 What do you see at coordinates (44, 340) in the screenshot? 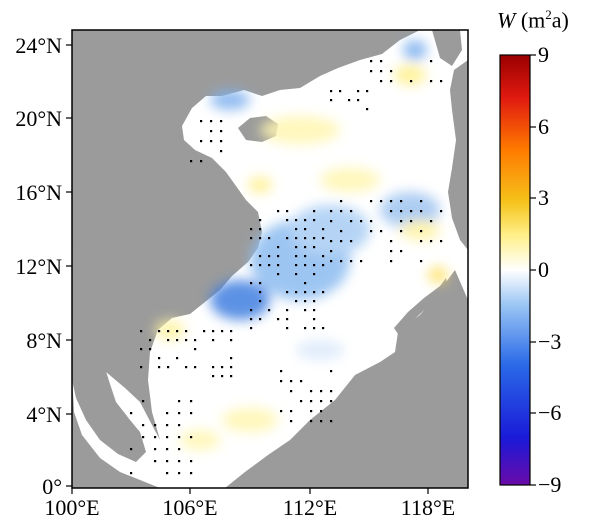
I see `lat-label-8n: 8°N` at bounding box center [44, 340].